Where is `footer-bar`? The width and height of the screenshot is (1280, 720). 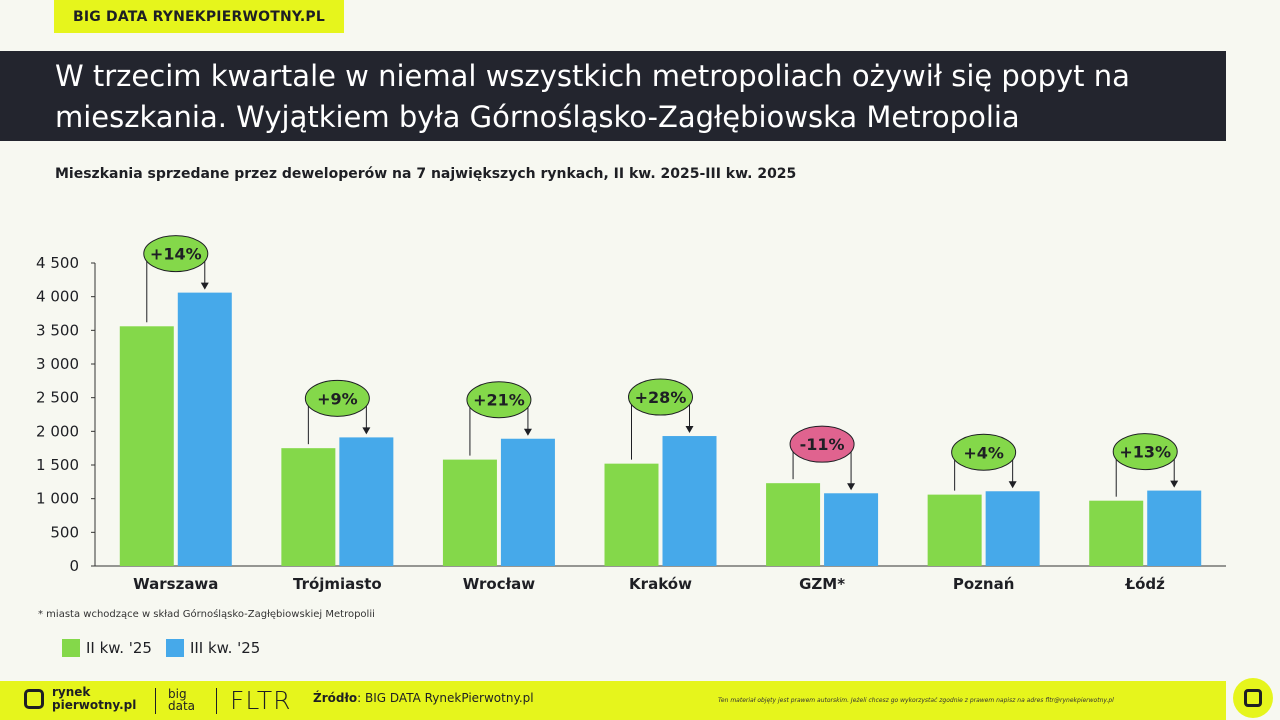 footer-bar is located at coordinates (613, 700).